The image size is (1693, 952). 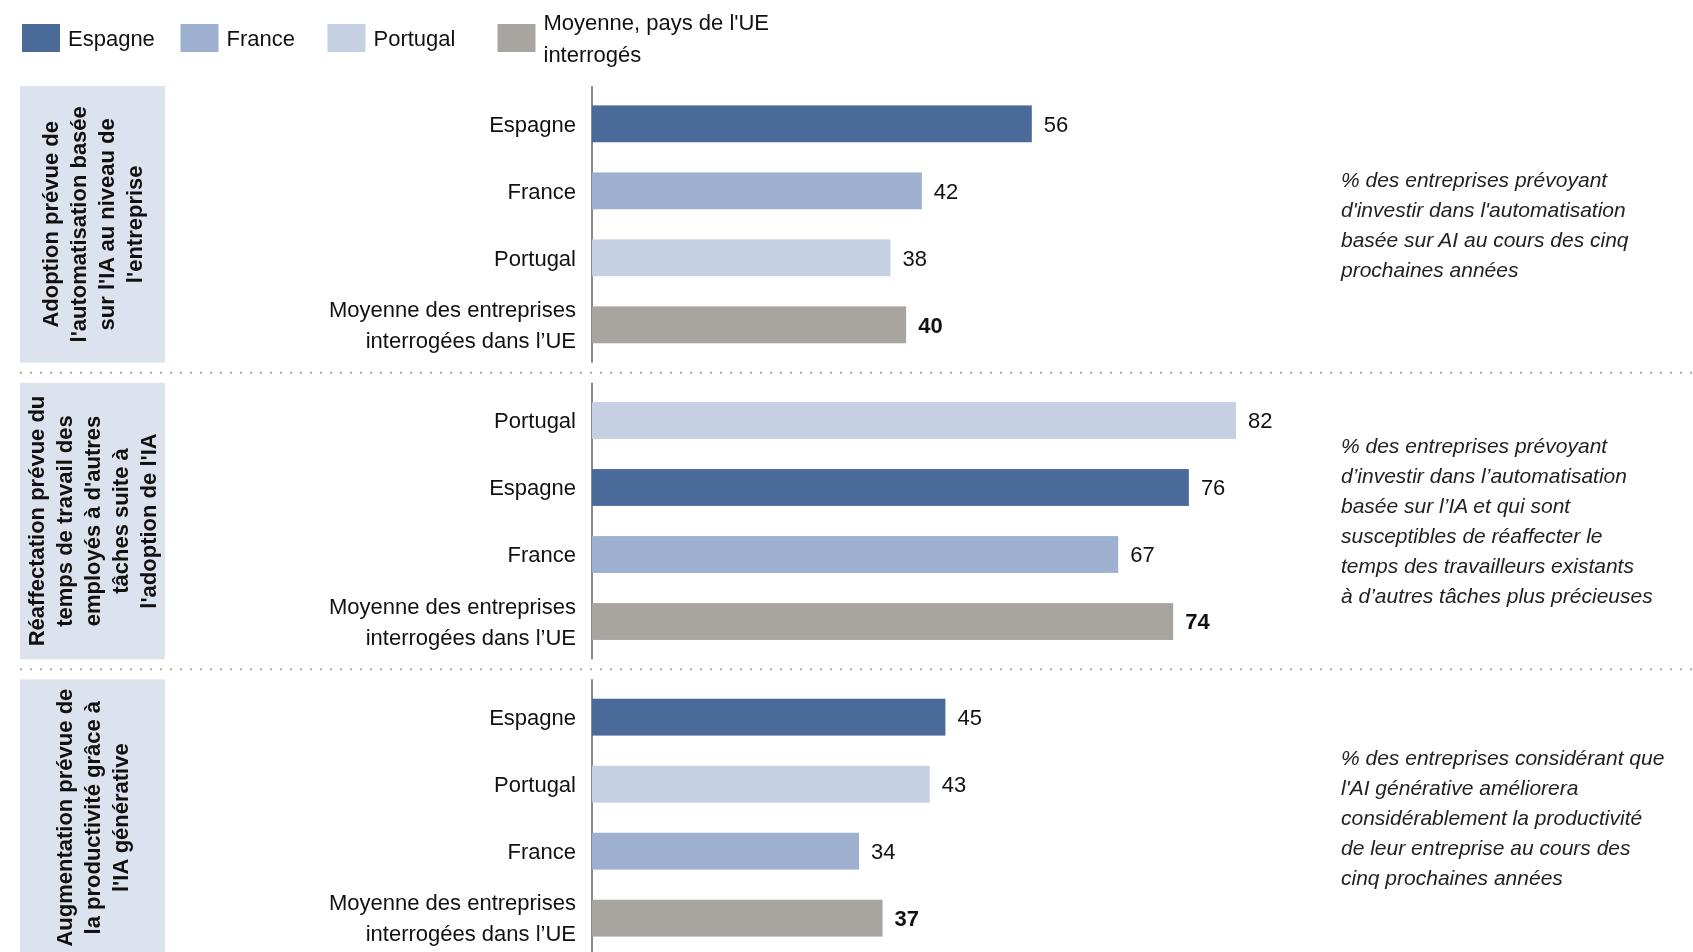 What do you see at coordinates (907, 918) in the screenshot?
I see `data-label: 37` at bounding box center [907, 918].